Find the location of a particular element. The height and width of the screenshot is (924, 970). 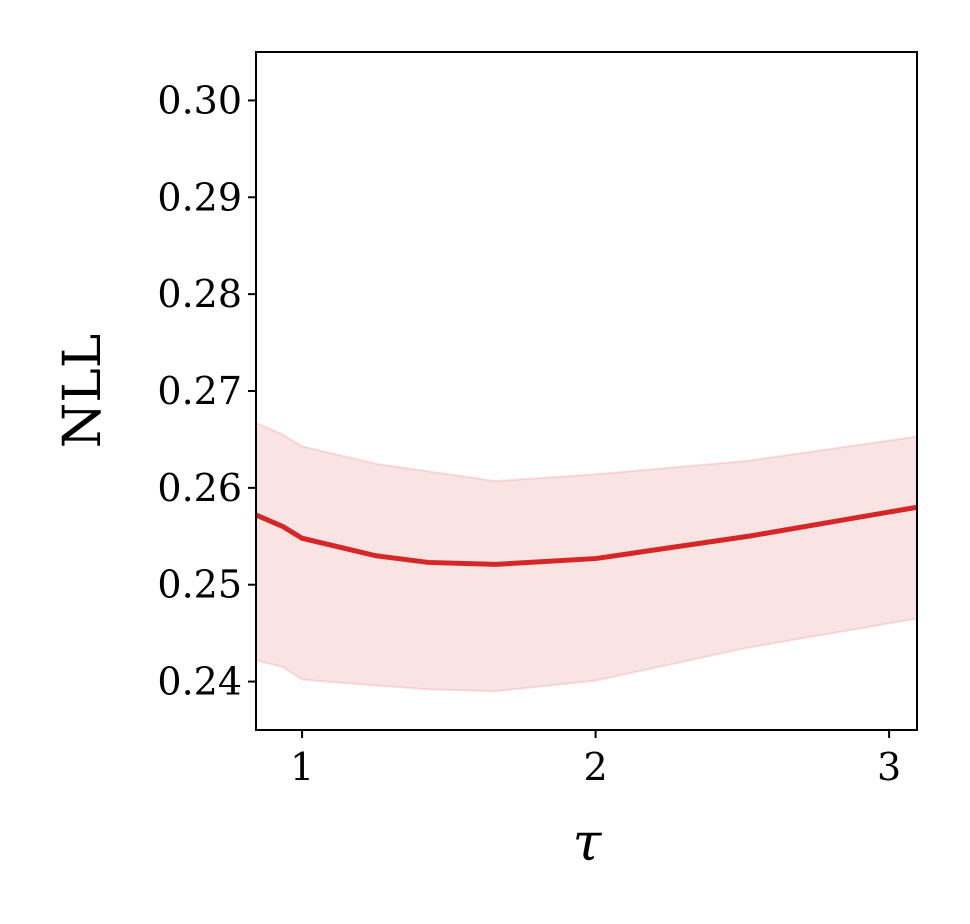

y-tick-label: 0.25 is located at coordinates (199, 585).